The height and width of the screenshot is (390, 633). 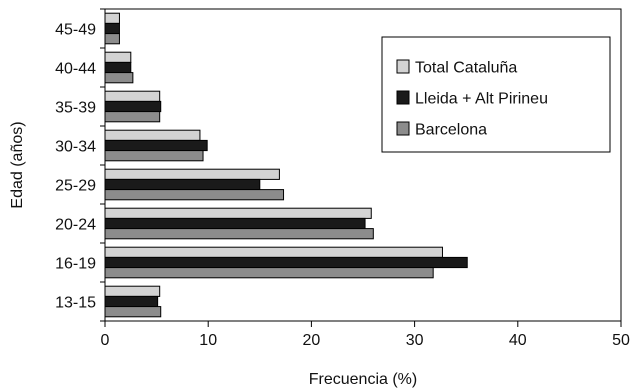 What do you see at coordinates (75, 264) in the screenshot?
I see `y-tick-label: 16-19` at bounding box center [75, 264].